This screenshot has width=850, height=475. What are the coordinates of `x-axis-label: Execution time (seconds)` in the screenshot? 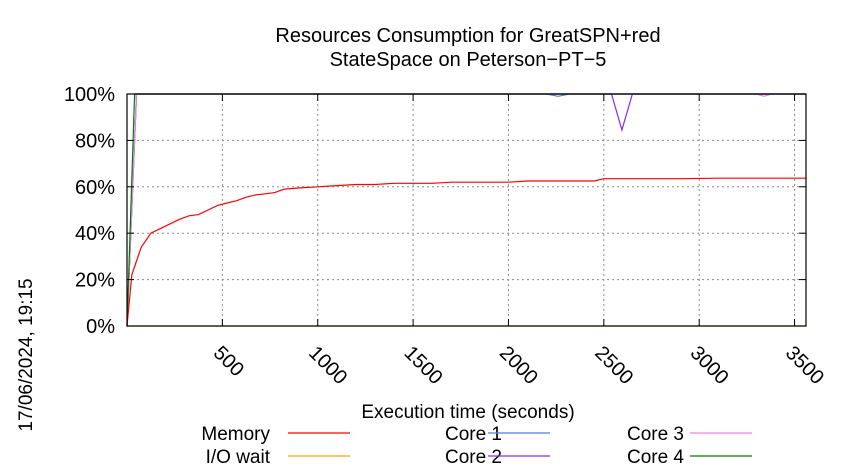 It's located at (467, 412).